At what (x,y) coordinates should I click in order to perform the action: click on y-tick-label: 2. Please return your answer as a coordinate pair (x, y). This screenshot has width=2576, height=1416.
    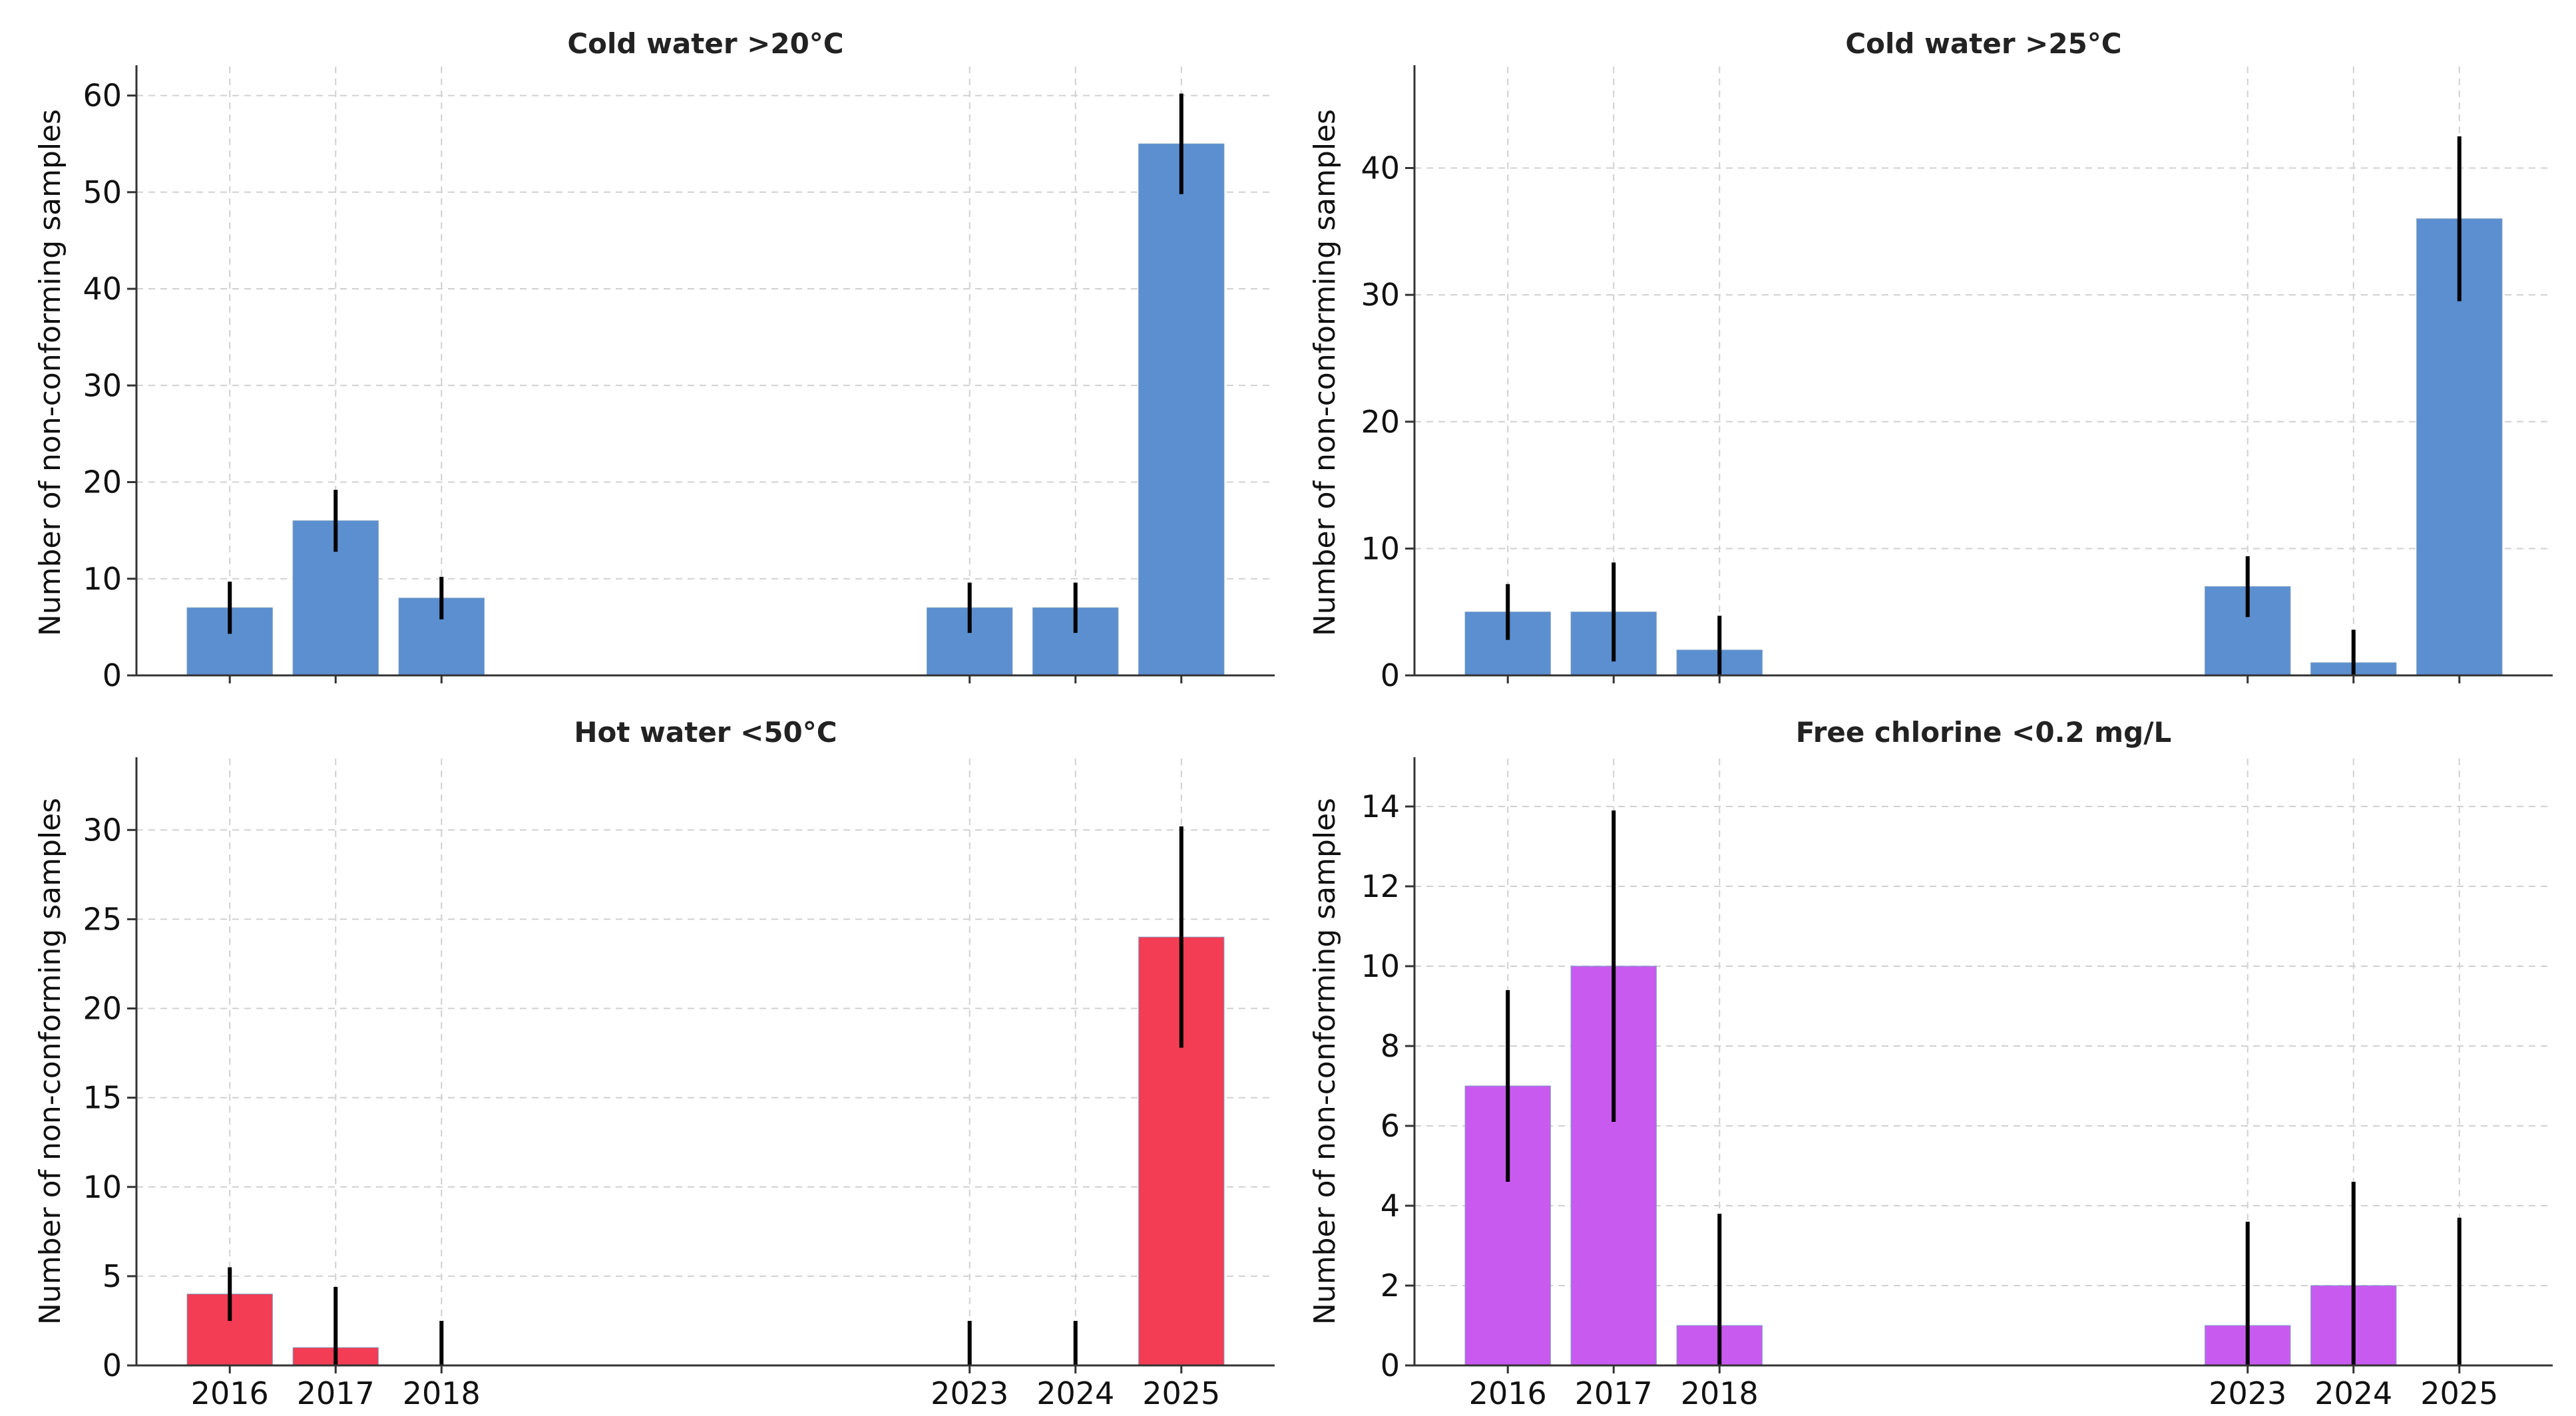
    Looking at the image, I should click on (1390, 1286).